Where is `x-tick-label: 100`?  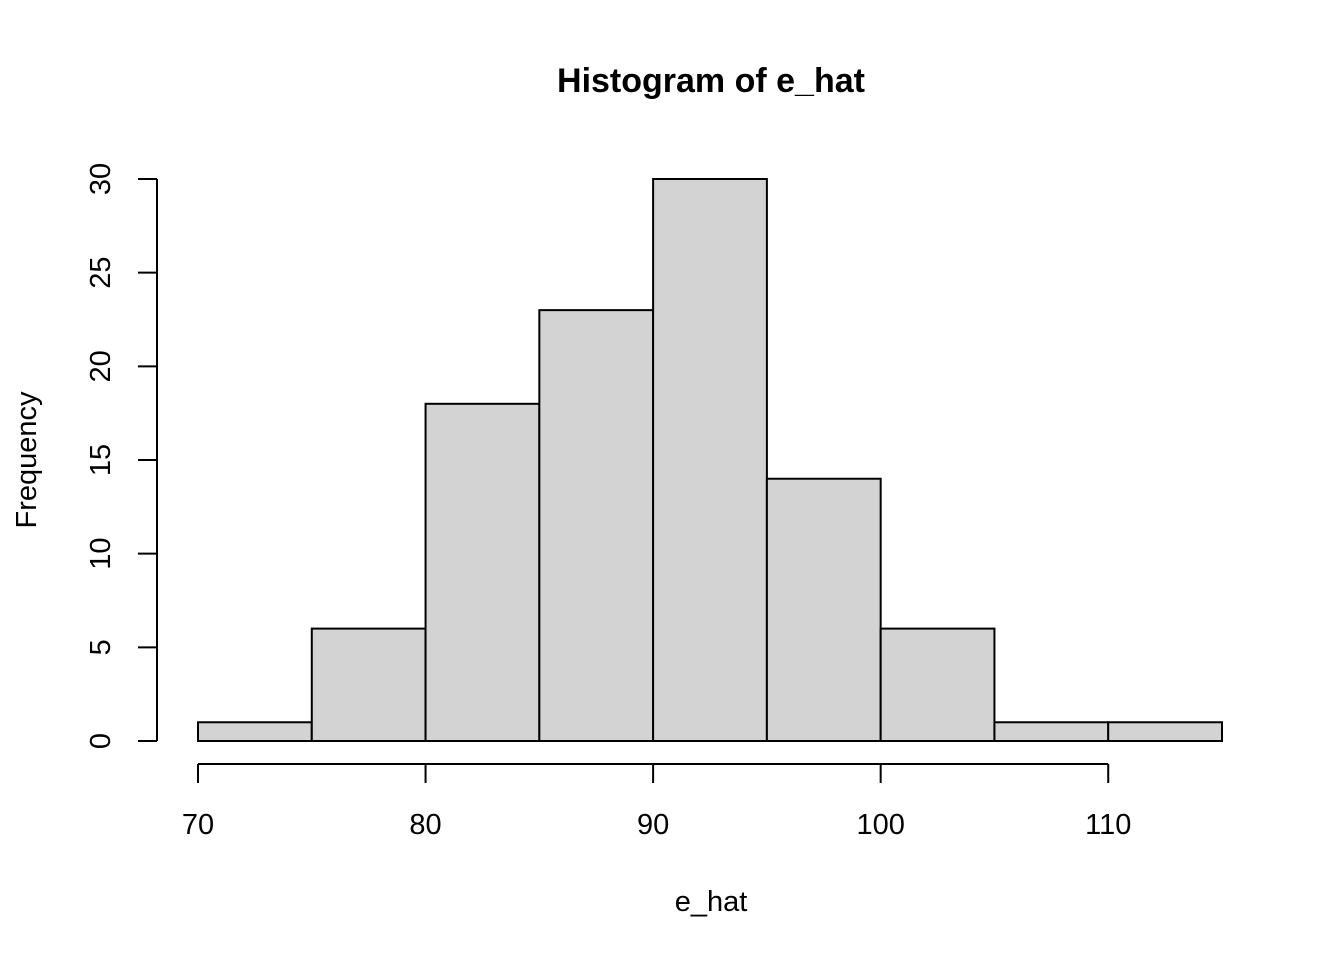 x-tick-label: 100 is located at coordinates (880, 825).